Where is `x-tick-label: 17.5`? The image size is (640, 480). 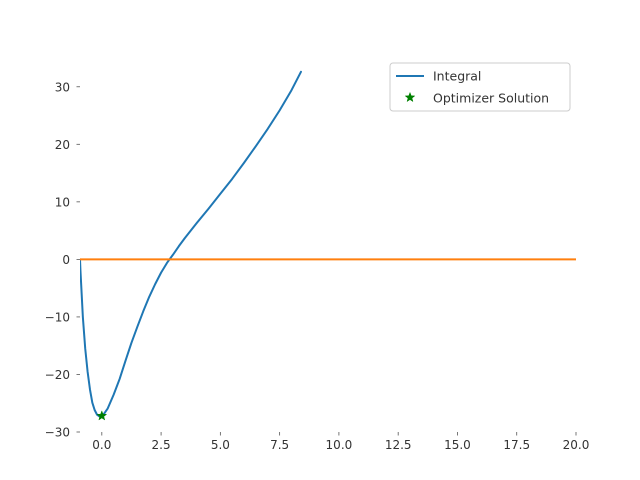
x-tick-label: 17.5 is located at coordinates (516, 445).